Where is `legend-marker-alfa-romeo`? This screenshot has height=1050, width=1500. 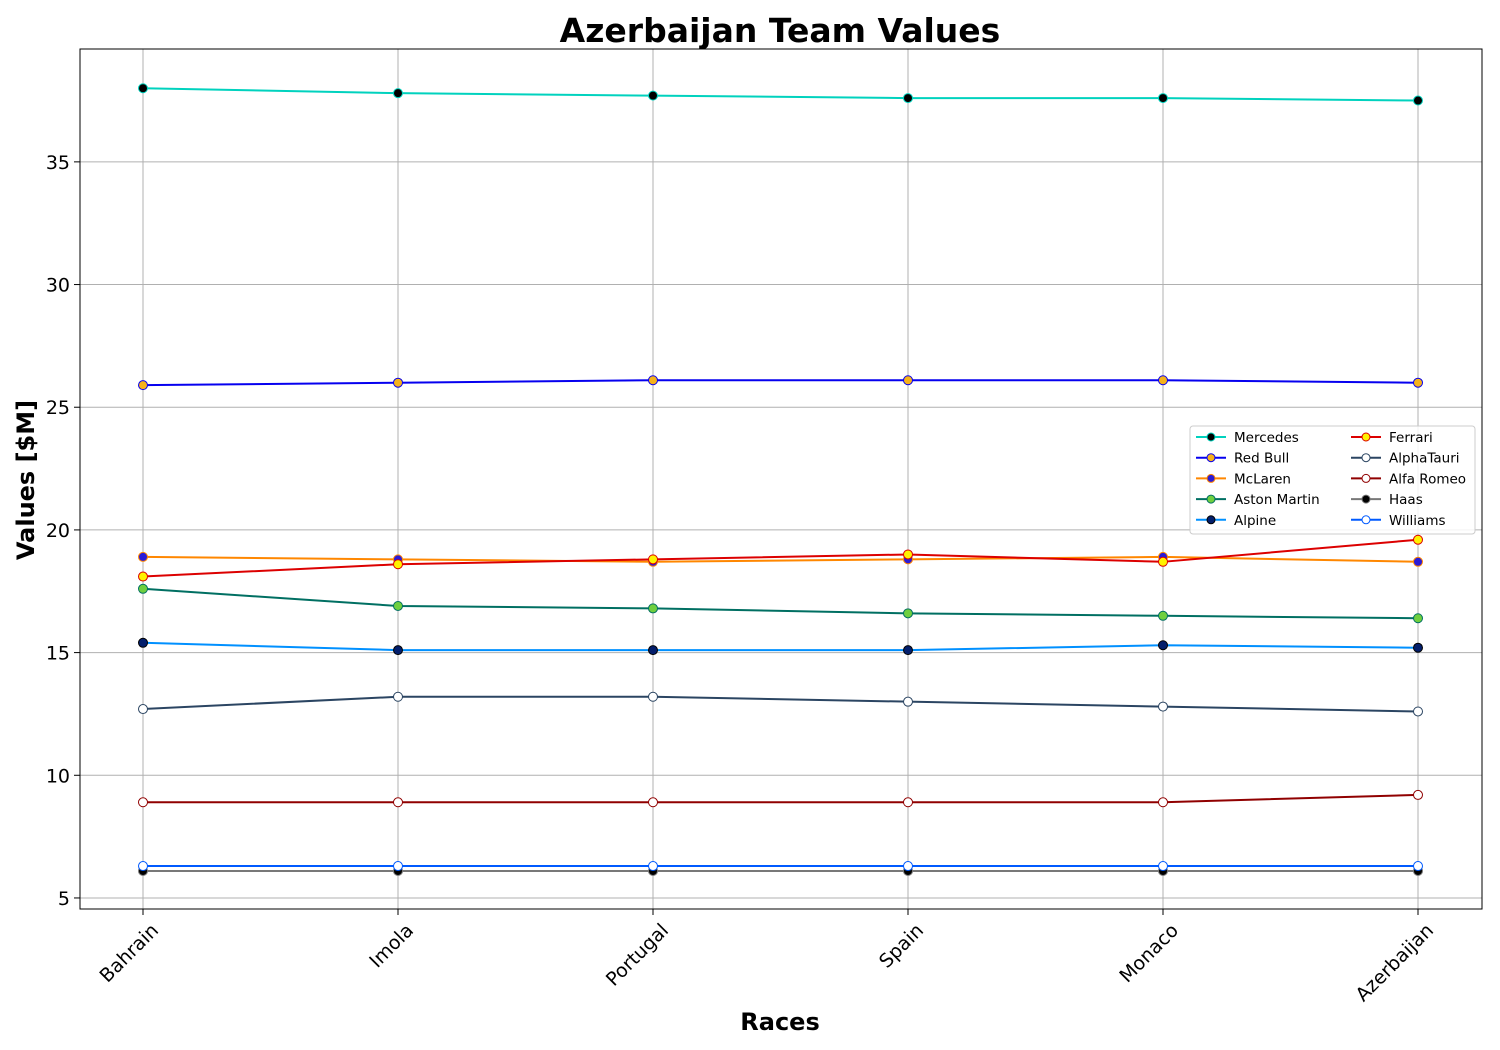
legend-marker-alfa-romeo is located at coordinates (1366, 478).